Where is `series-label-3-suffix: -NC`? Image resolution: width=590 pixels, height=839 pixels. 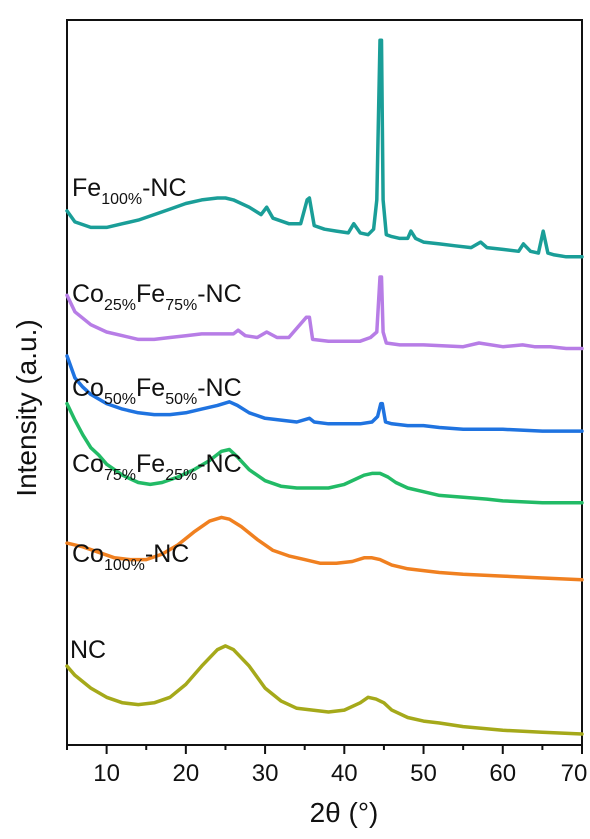
series-label-3-suffix: -NC is located at coordinates (219, 464).